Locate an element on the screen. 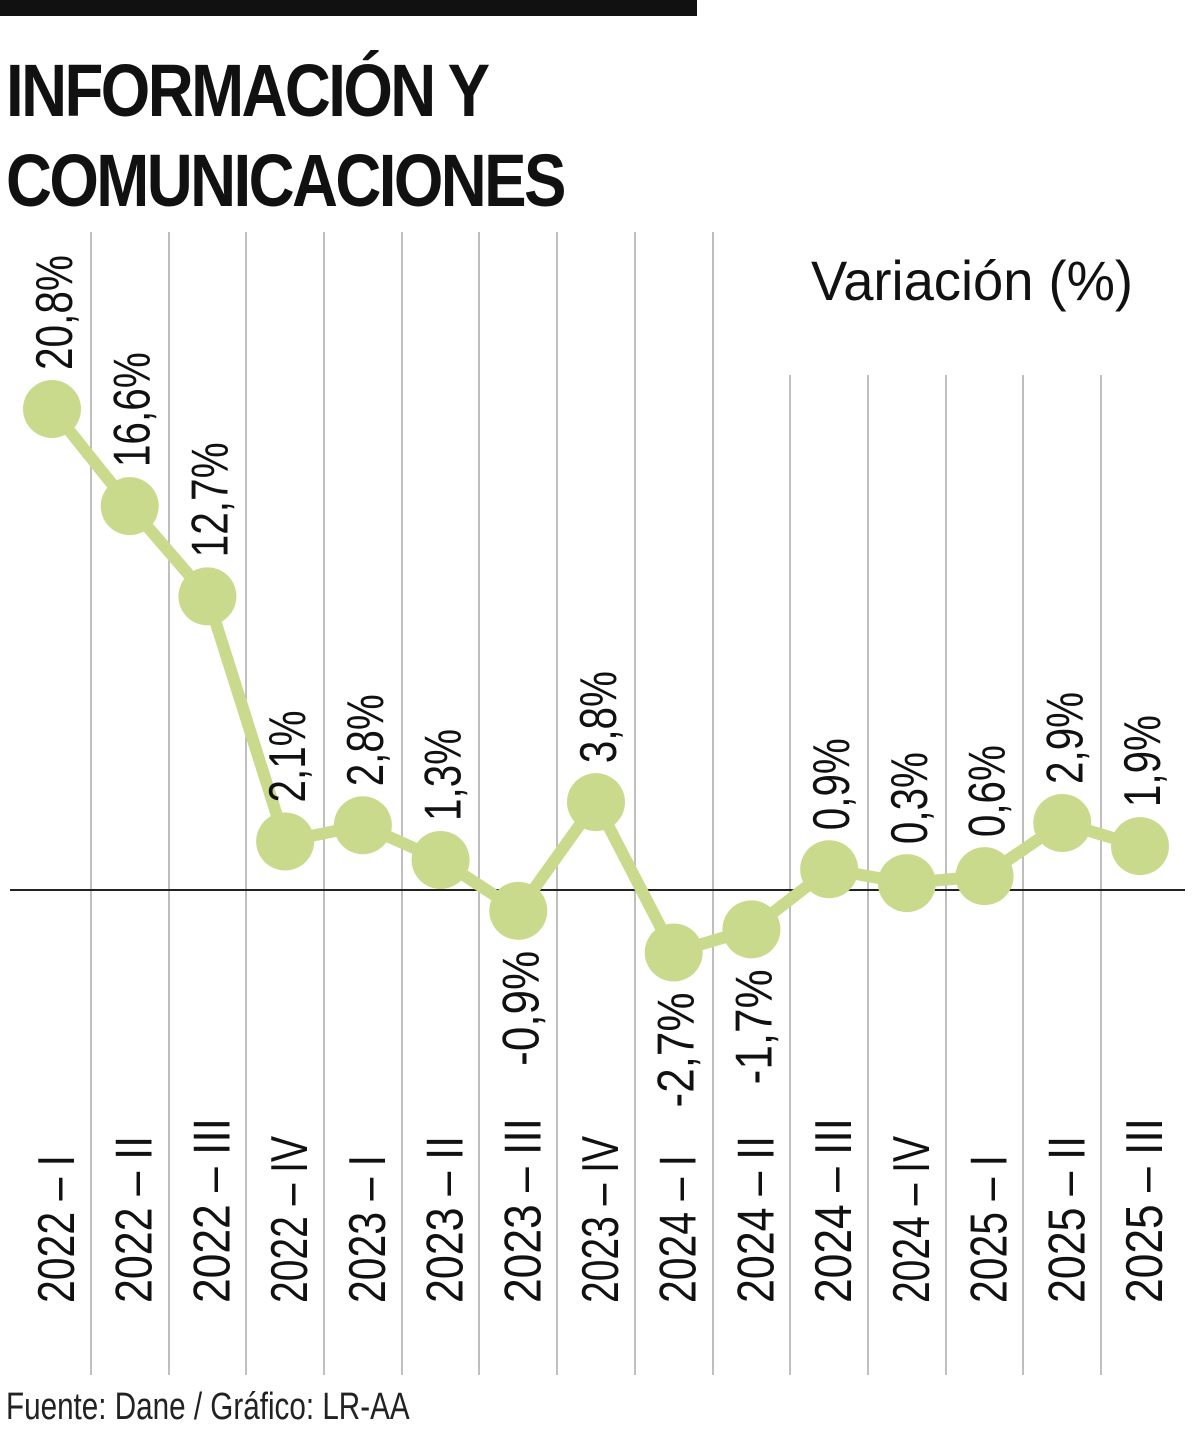 The height and width of the screenshot is (1434, 1200). data-label: -0,9% is located at coordinates (521, 1008).